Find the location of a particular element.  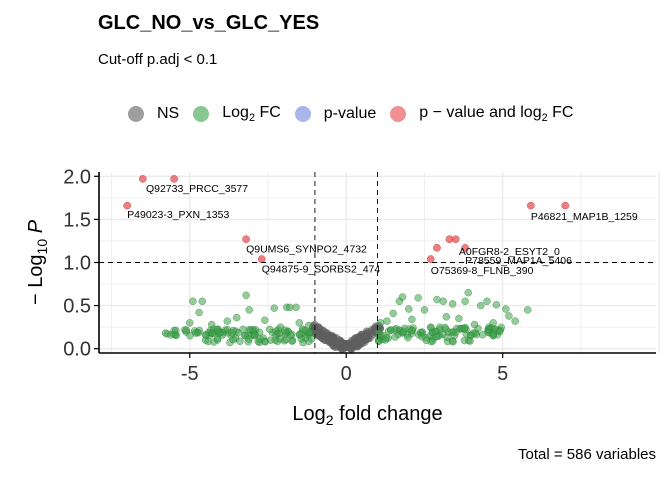

x-tick-label: -5 is located at coordinates (190, 374).